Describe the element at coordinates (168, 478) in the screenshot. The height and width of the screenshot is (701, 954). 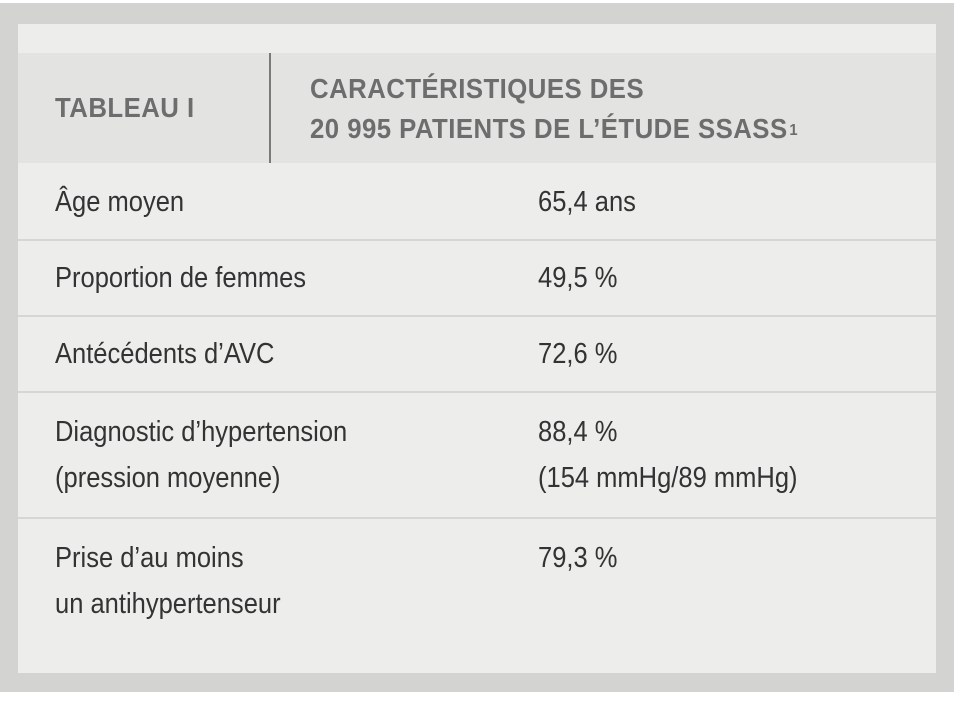
I see `row-label-line: (pression moyenne)` at that location.